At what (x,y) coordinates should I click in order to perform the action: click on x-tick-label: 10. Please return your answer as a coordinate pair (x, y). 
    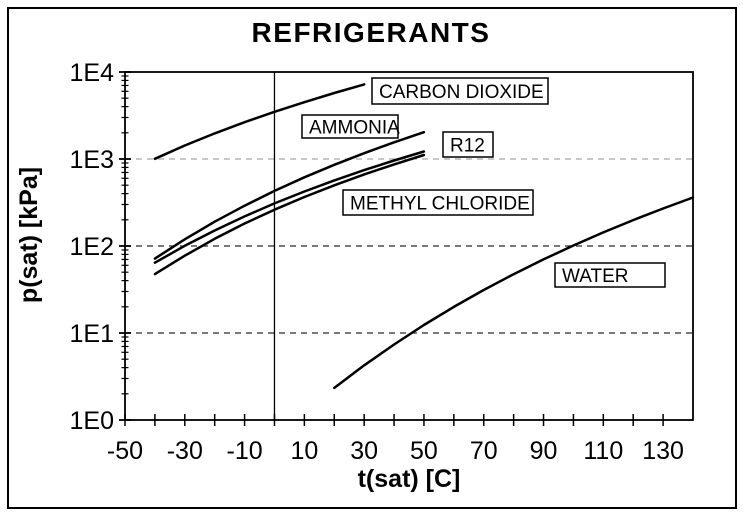
    Looking at the image, I should click on (304, 451).